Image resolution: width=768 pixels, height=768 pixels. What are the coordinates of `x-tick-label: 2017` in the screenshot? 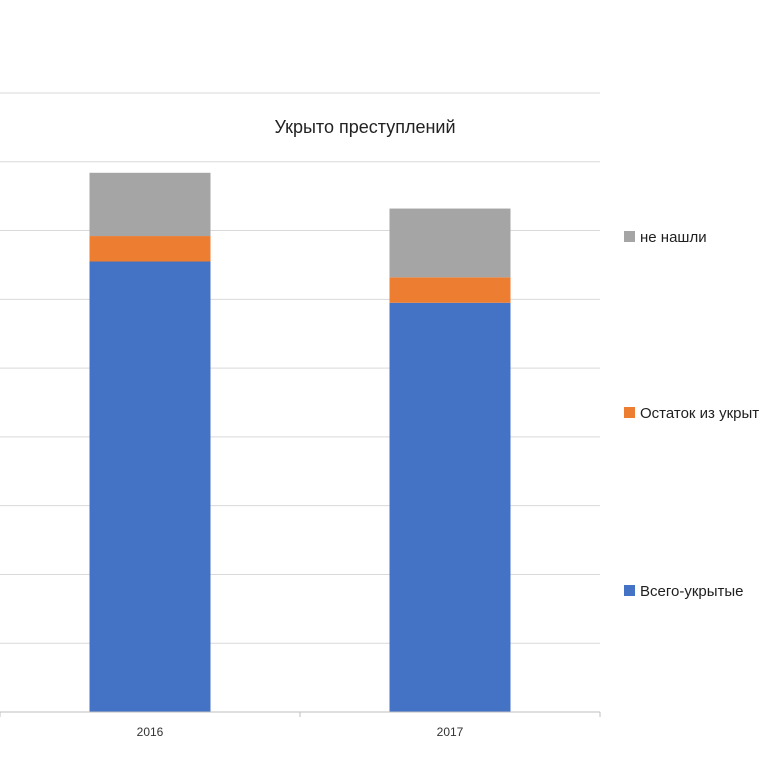 It's located at (450, 732).